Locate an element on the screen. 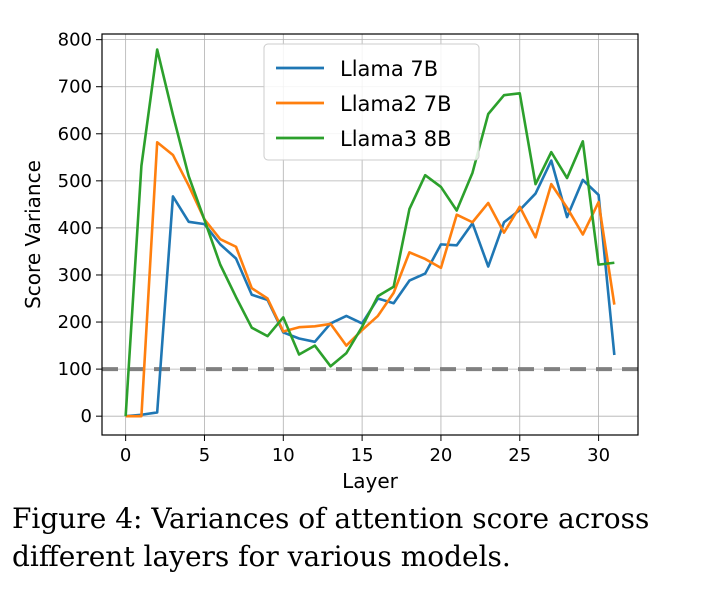 The image size is (706, 592). x-tick-label: 10 is located at coordinates (283, 455).